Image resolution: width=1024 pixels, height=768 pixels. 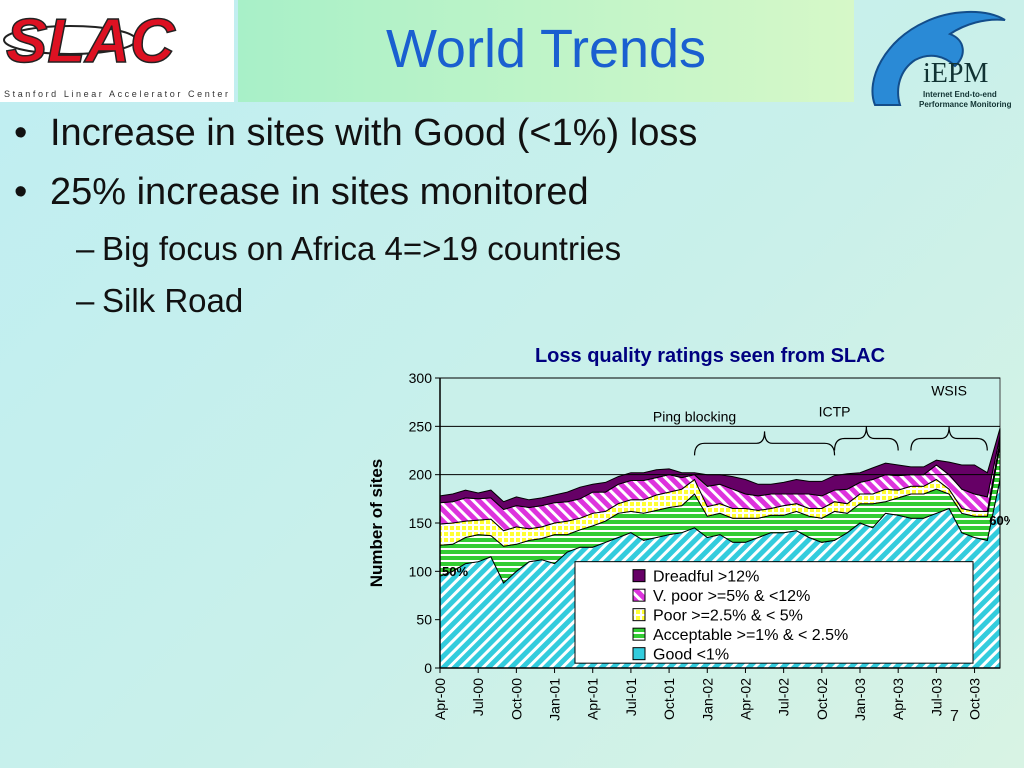 What do you see at coordinates (975, 699) in the screenshot?
I see `x-tick-label: Oct-03` at bounding box center [975, 699].